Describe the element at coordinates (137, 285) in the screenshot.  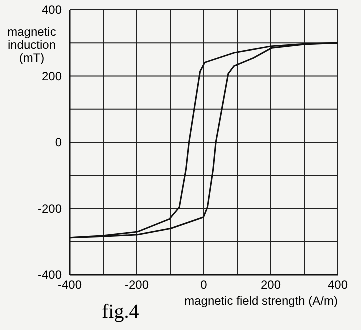
I see `x-tick-label: -200` at that location.